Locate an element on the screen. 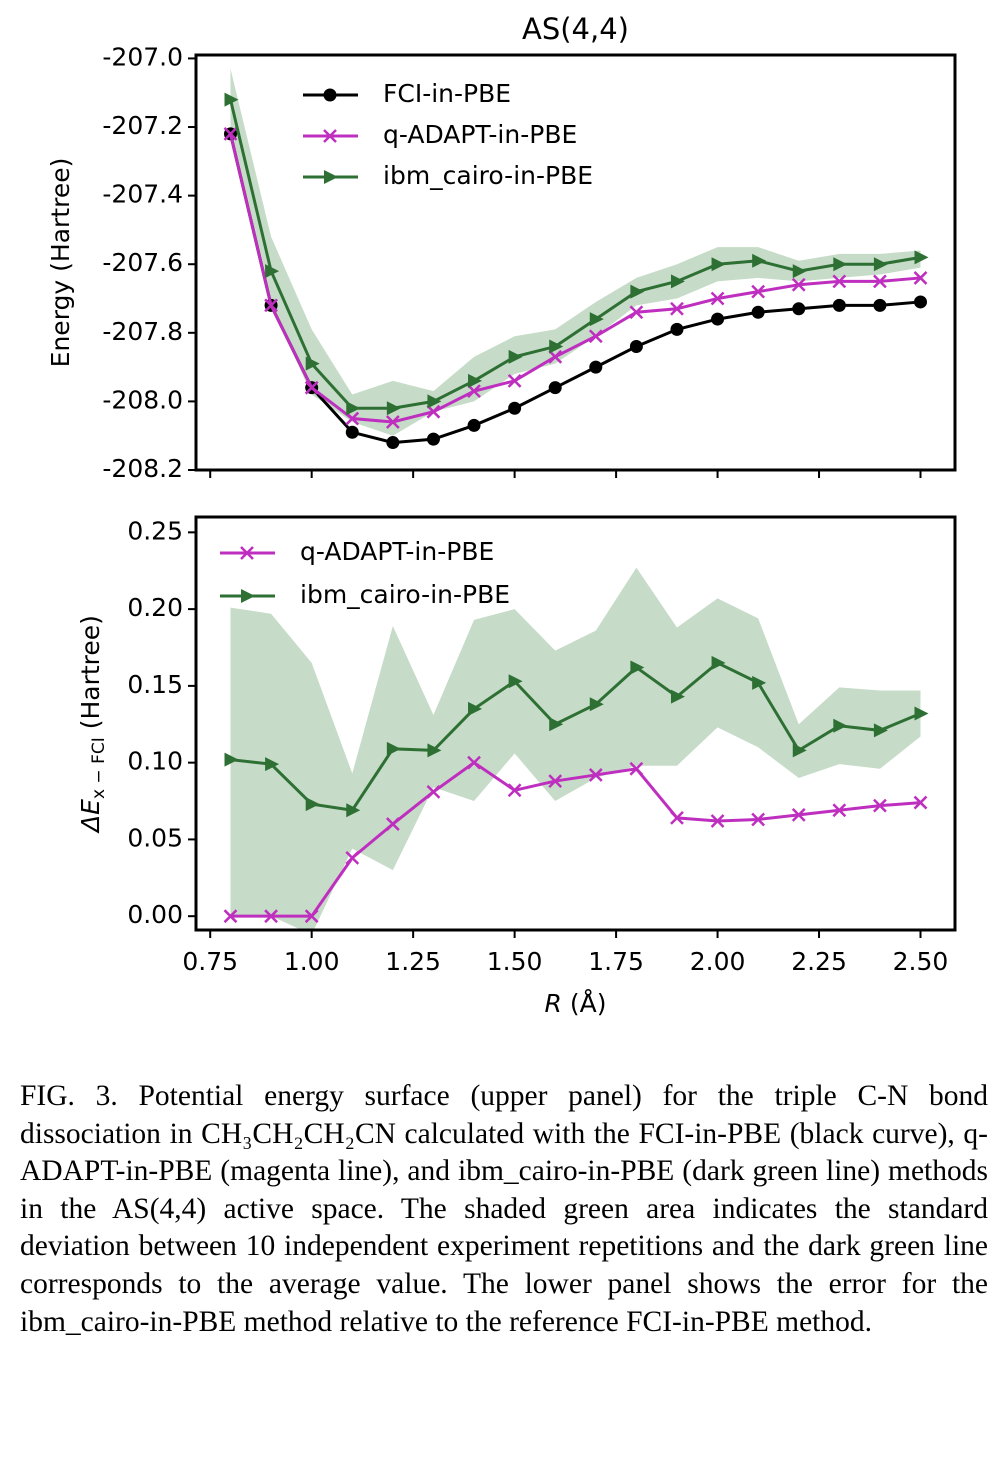 This screenshot has width=1000, height=1464. y-axis-label: Energy (Hartree) is located at coordinates (60, 263).